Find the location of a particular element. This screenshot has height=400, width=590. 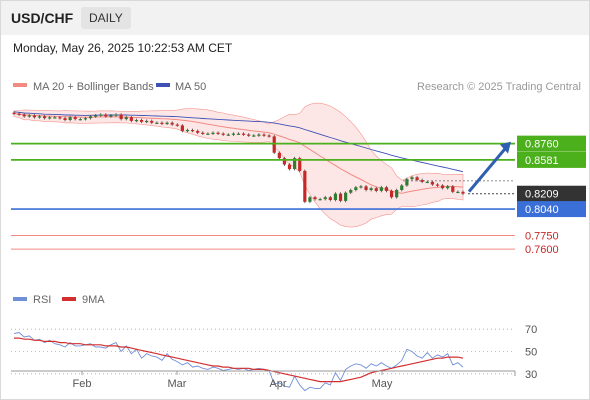

rsi-ma-line is located at coordinates (239, 360).